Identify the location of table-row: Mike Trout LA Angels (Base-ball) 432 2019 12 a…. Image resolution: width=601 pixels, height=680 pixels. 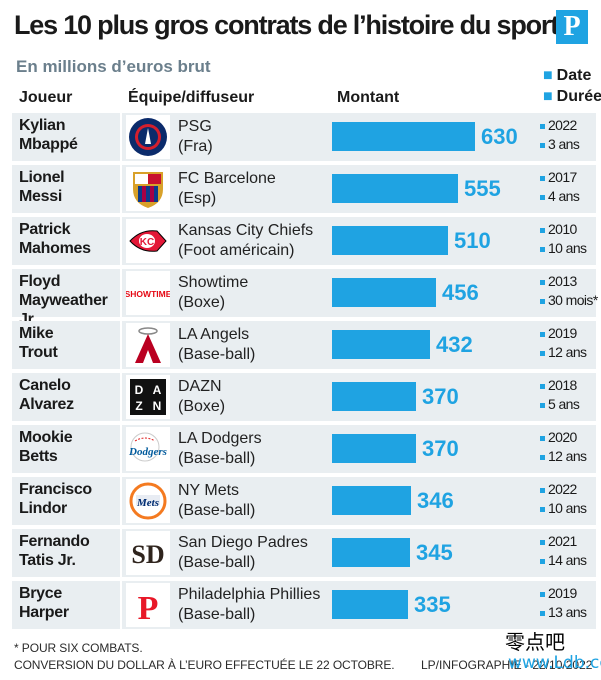
(304, 345).